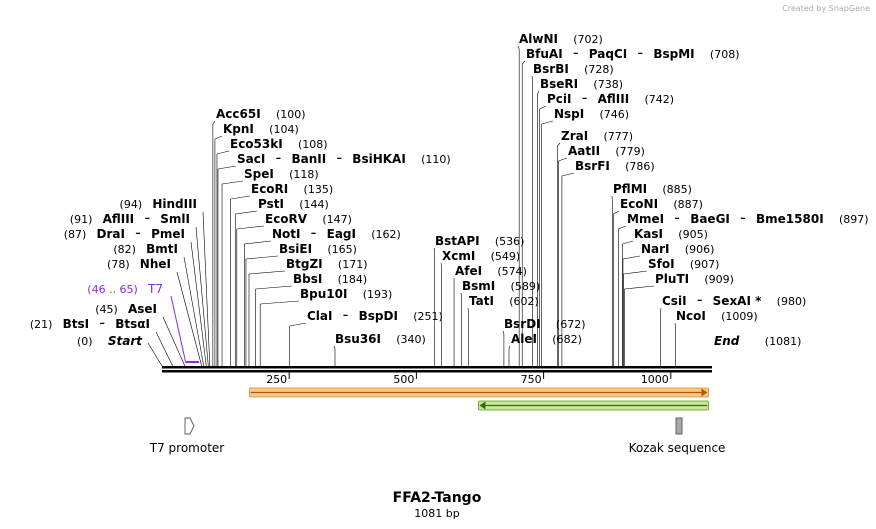 This screenshot has width=876, height=529. Describe the element at coordinates (353, 279) in the screenshot. I see `site-position: (184)` at that location.